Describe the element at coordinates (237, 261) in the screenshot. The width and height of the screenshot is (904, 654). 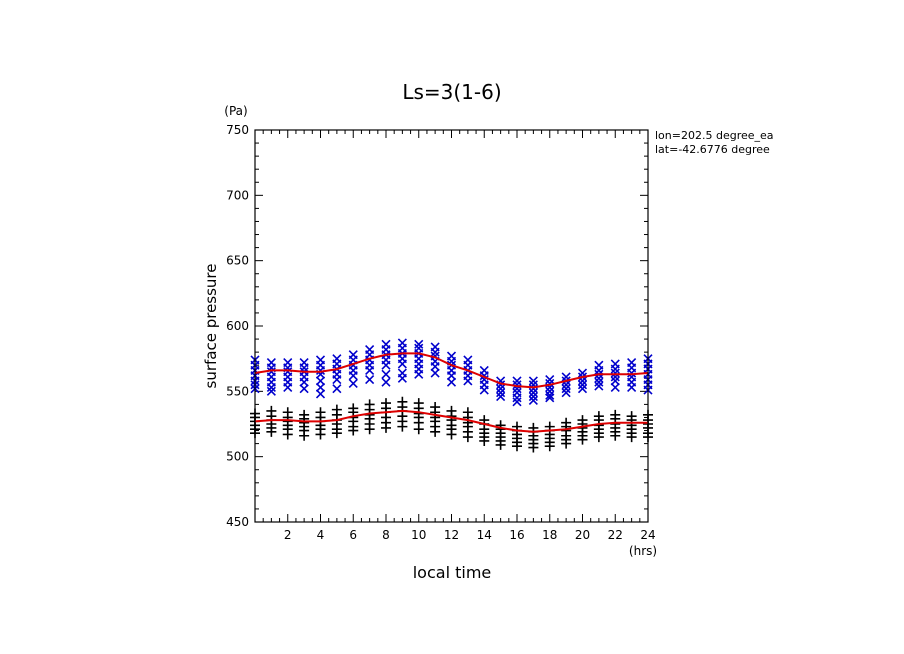
I see `y-tick-label: 650` at that location.